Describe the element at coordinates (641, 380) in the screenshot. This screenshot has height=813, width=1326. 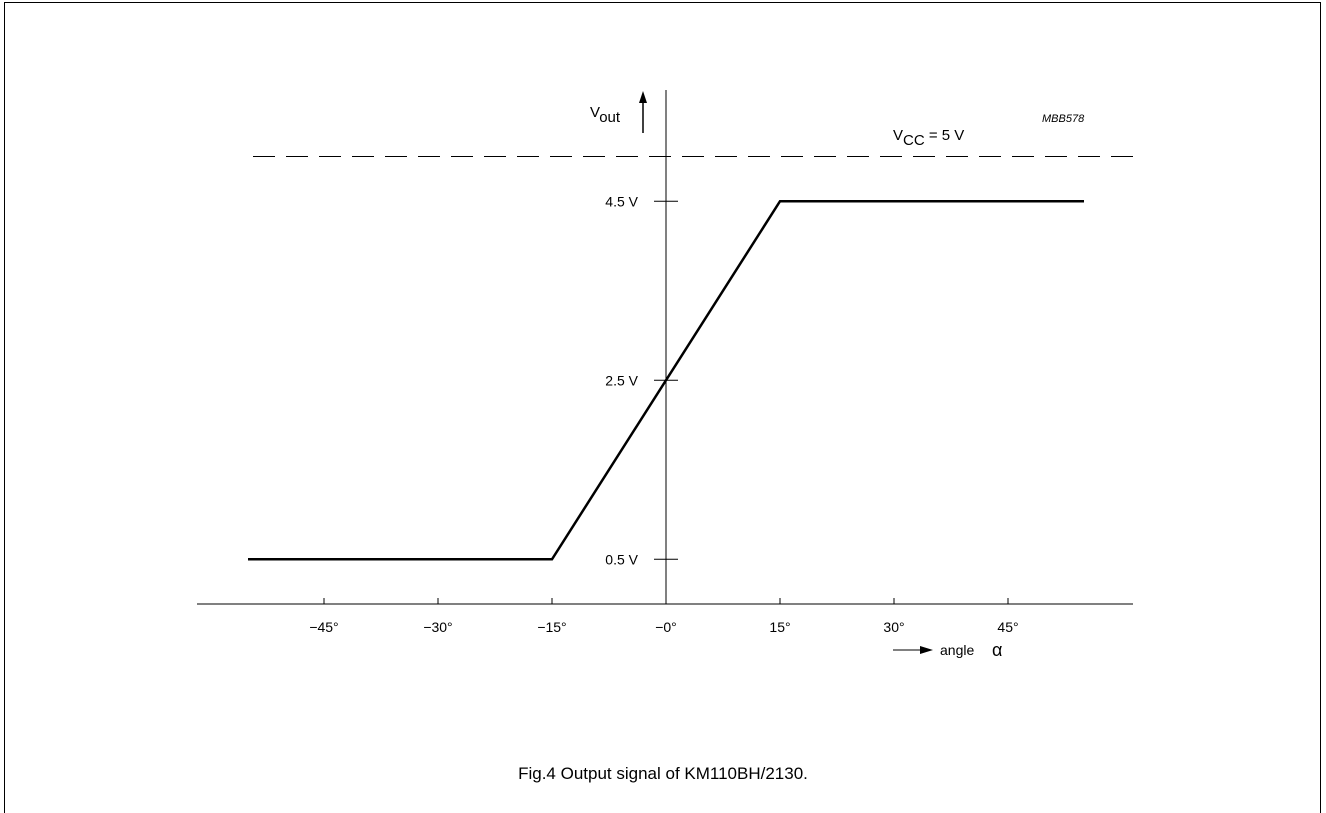
I see `y-ticks: 0.5 V 2.5 V 4.5 V` at that location.